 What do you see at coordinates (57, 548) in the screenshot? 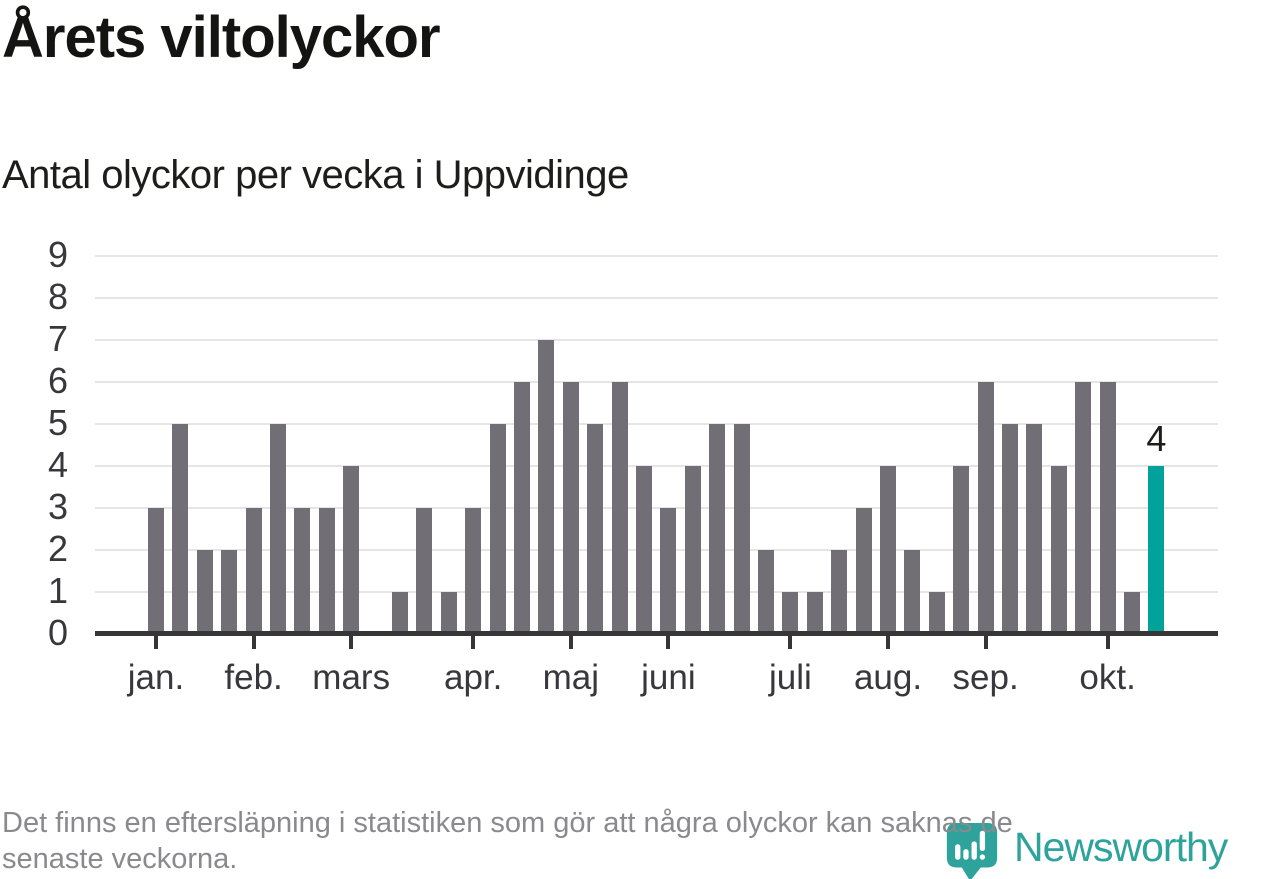
I see `y-axis-label-2: 2` at bounding box center [57, 548].